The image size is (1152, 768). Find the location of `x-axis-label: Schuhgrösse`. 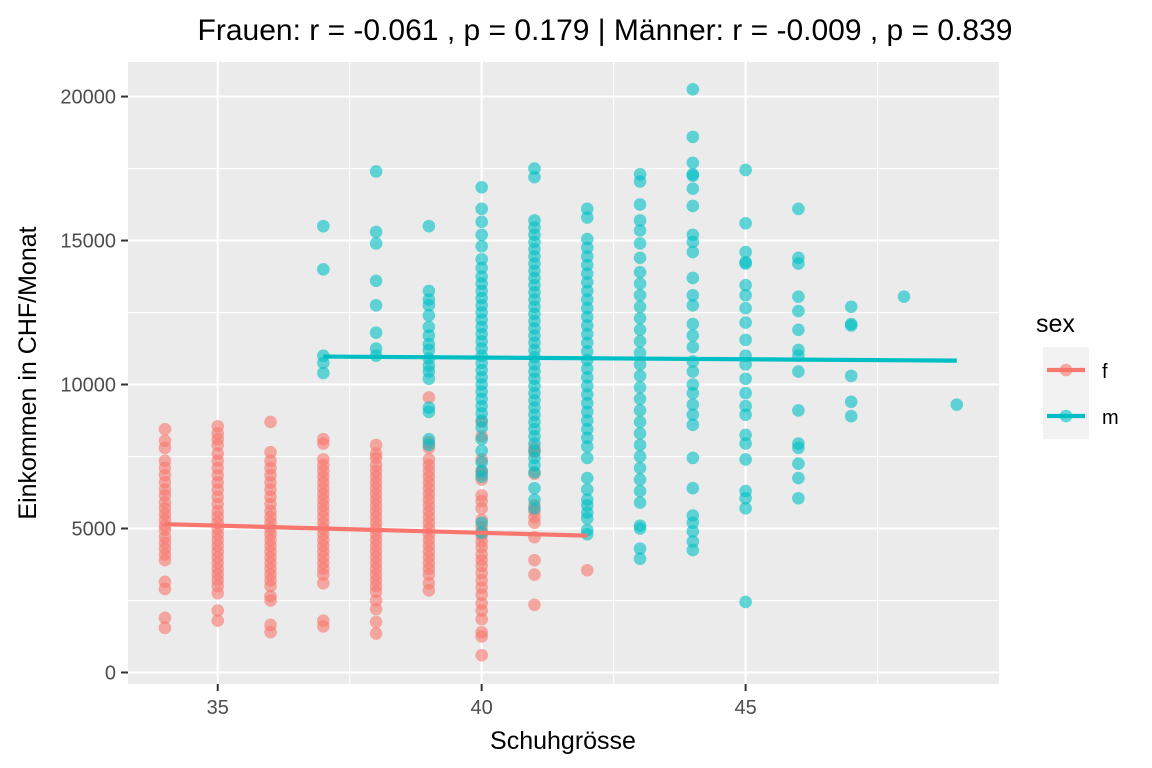

x-axis-label: Schuhgrösse is located at coordinates (563, 741).